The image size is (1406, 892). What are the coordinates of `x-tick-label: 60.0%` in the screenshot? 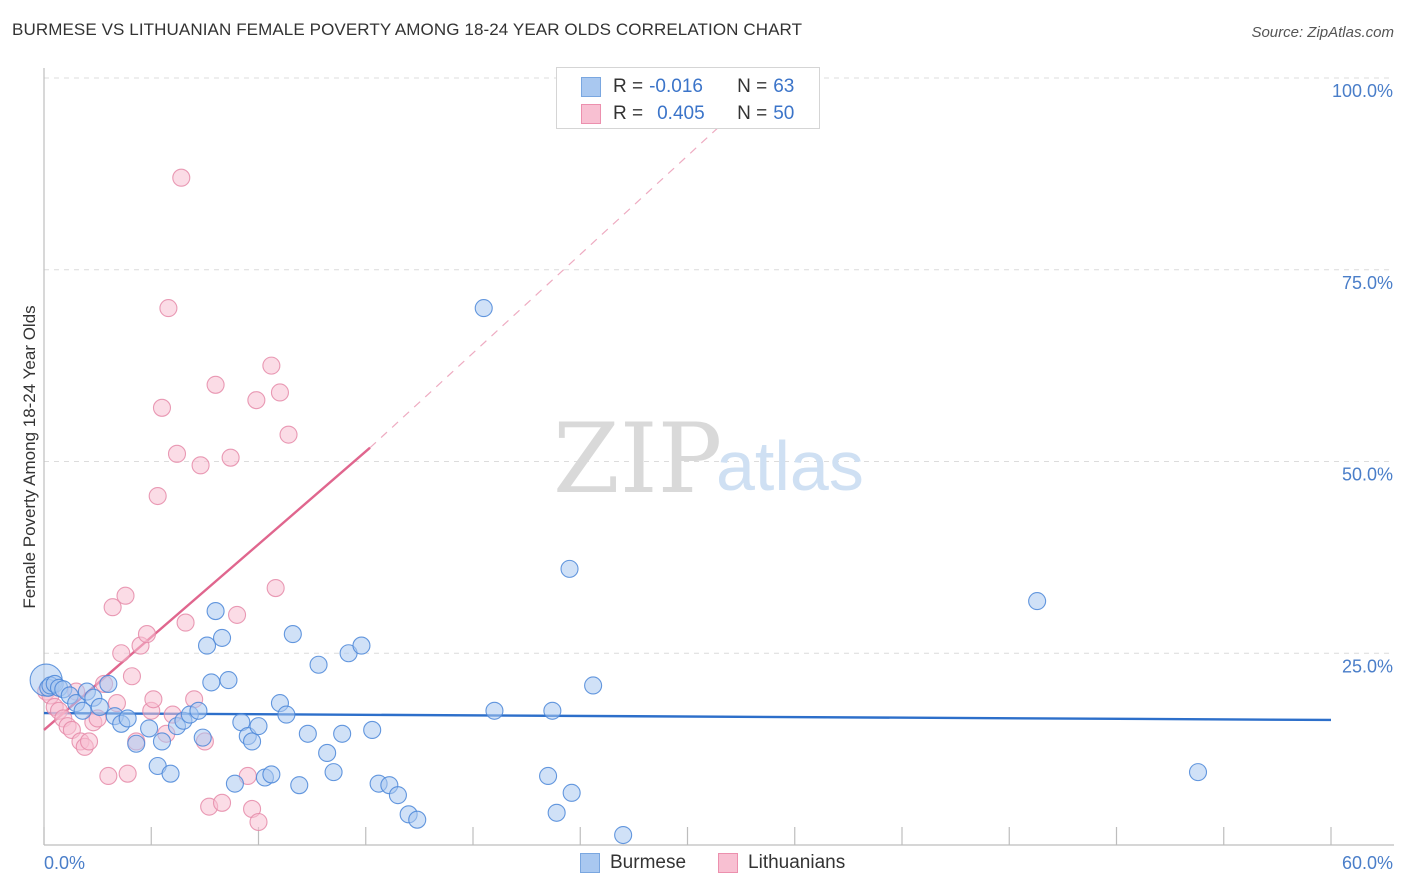 It's located at (1367, 863).